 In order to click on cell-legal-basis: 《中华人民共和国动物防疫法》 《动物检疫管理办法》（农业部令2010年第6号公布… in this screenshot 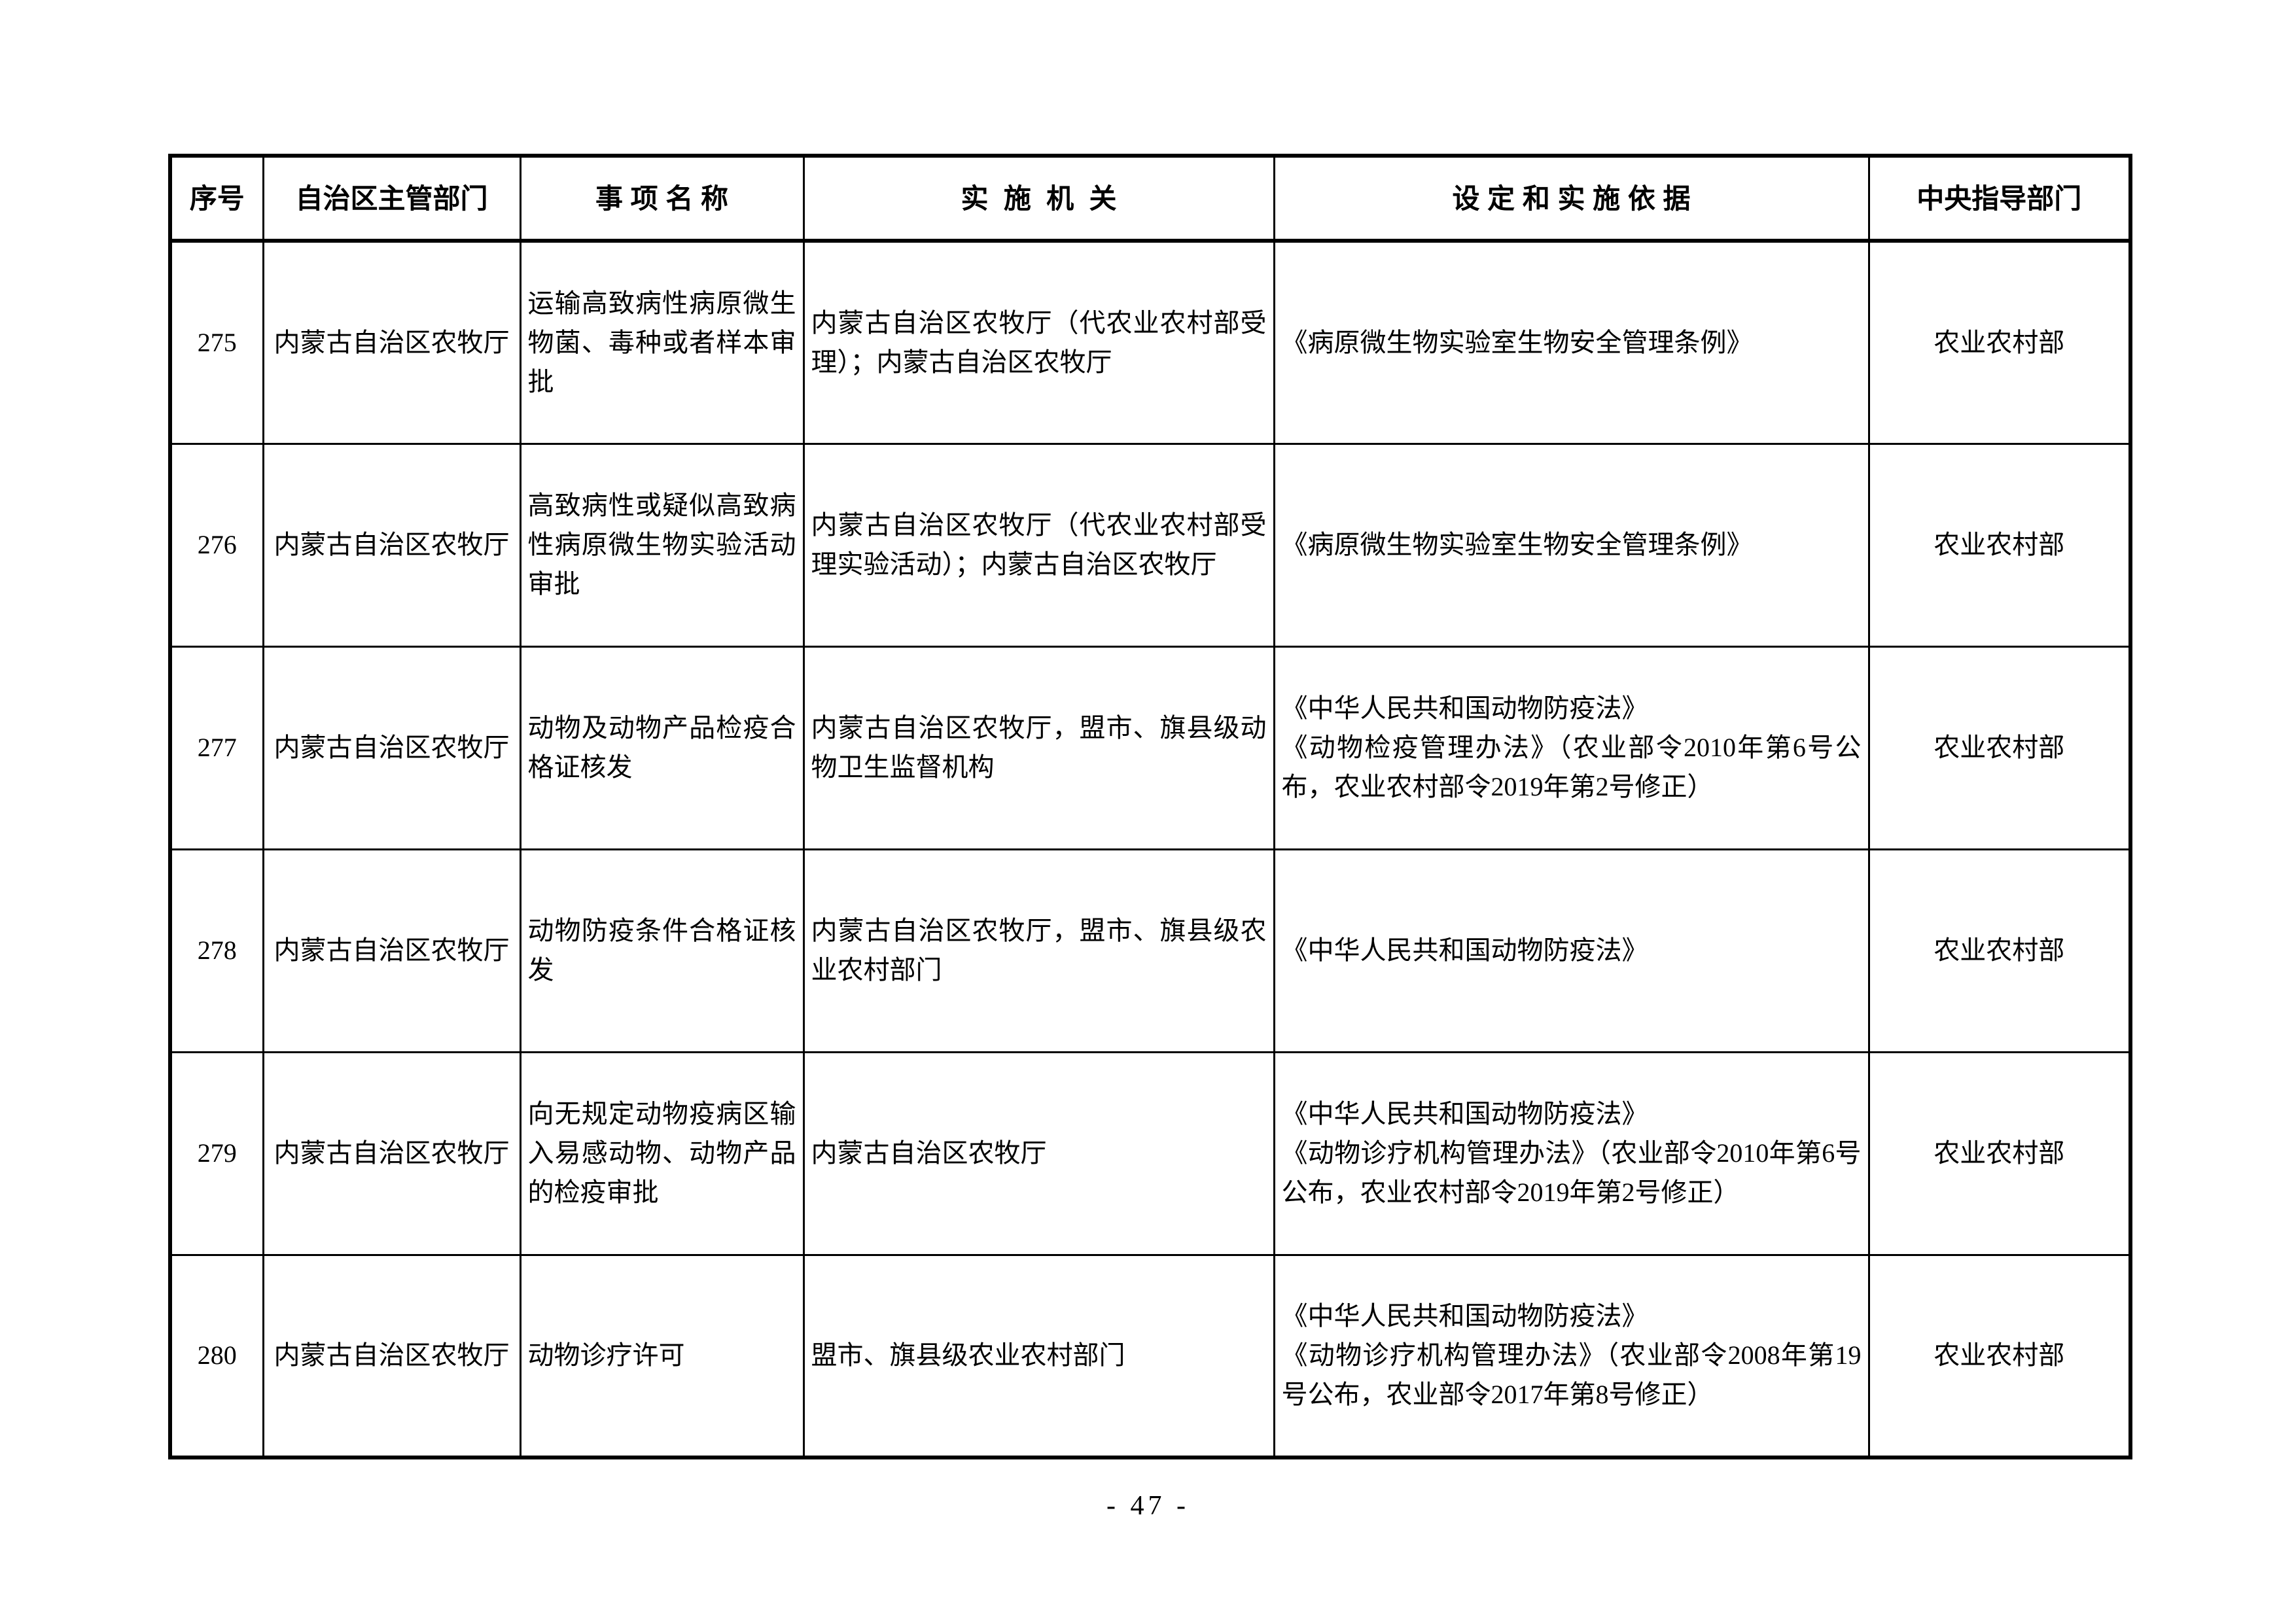, I will do `click(1571, 748)`.